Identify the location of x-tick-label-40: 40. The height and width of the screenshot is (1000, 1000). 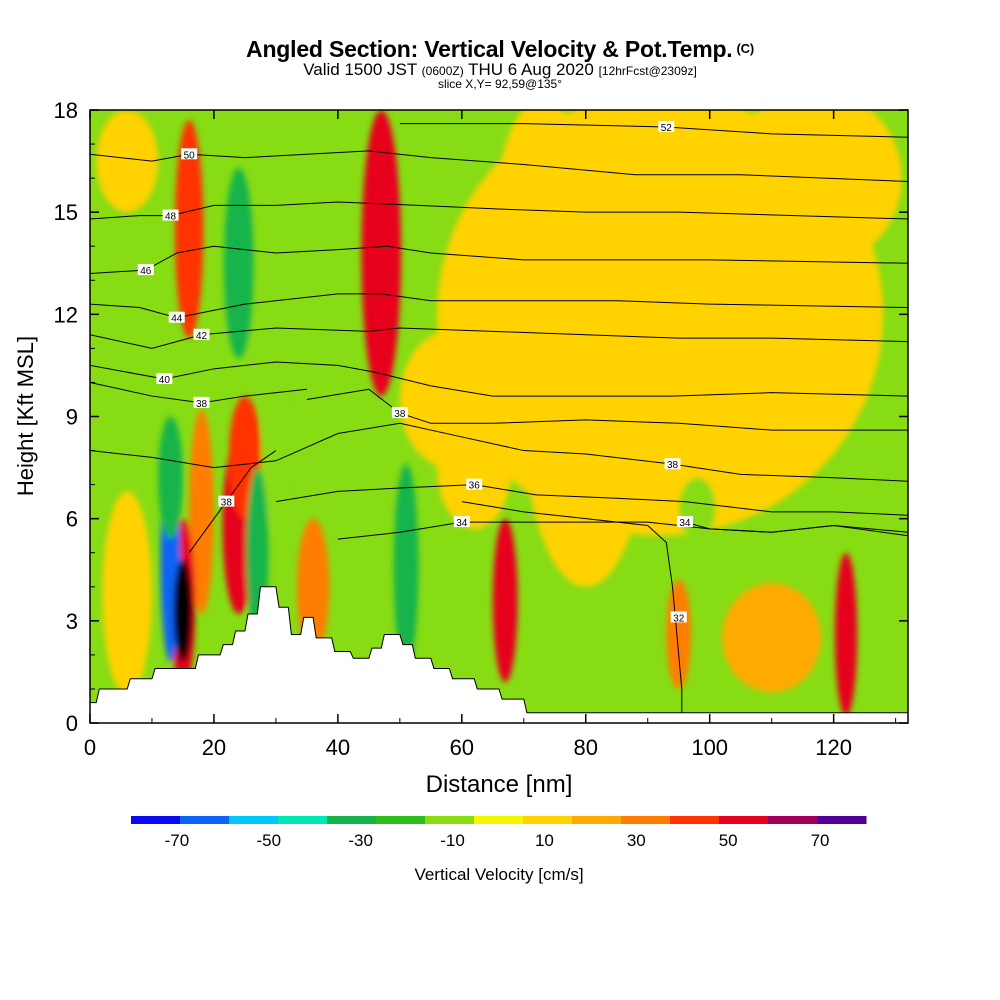
(338, 747).